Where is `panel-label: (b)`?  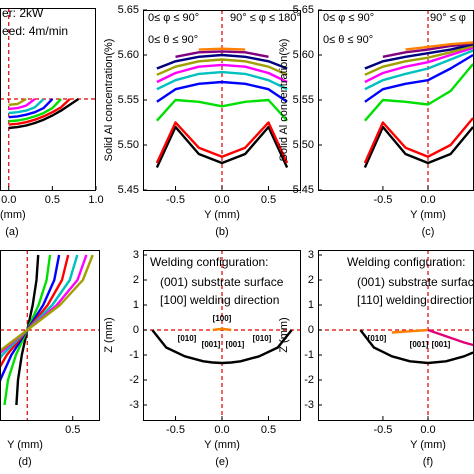
panel-label: (b) is located at coordinates (221, 232).